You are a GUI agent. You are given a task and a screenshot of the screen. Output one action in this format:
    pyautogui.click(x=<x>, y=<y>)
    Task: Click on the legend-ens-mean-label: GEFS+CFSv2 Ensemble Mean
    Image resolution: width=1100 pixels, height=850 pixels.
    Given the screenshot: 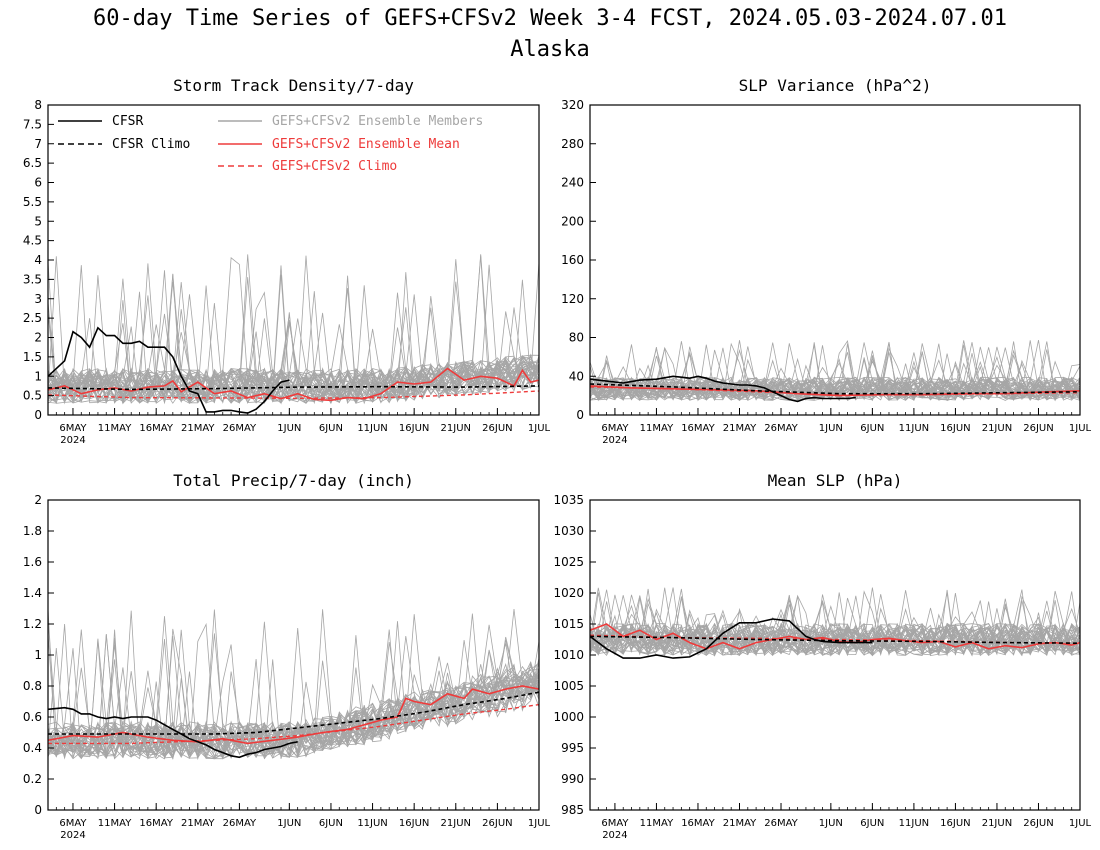 What is the action you would take?
    pyautogui.click(x=366, y=144)
    